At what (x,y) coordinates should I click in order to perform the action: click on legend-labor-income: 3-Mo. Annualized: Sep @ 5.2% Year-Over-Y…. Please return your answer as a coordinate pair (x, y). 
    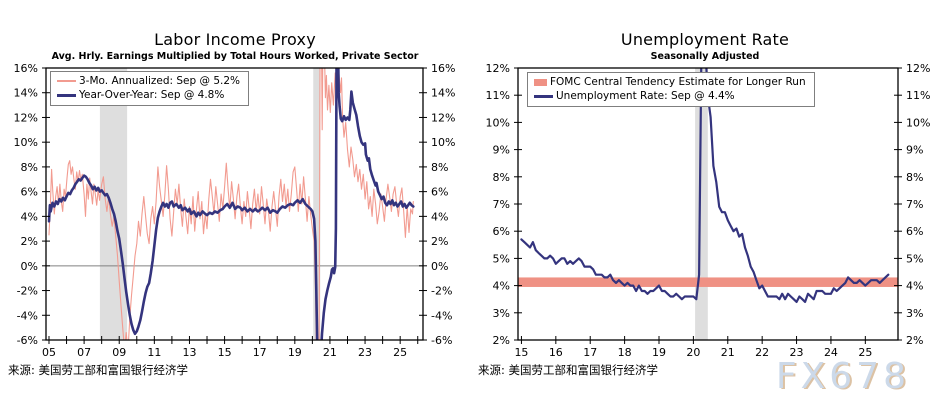
    Looking at the image, I should click on (150, 88).